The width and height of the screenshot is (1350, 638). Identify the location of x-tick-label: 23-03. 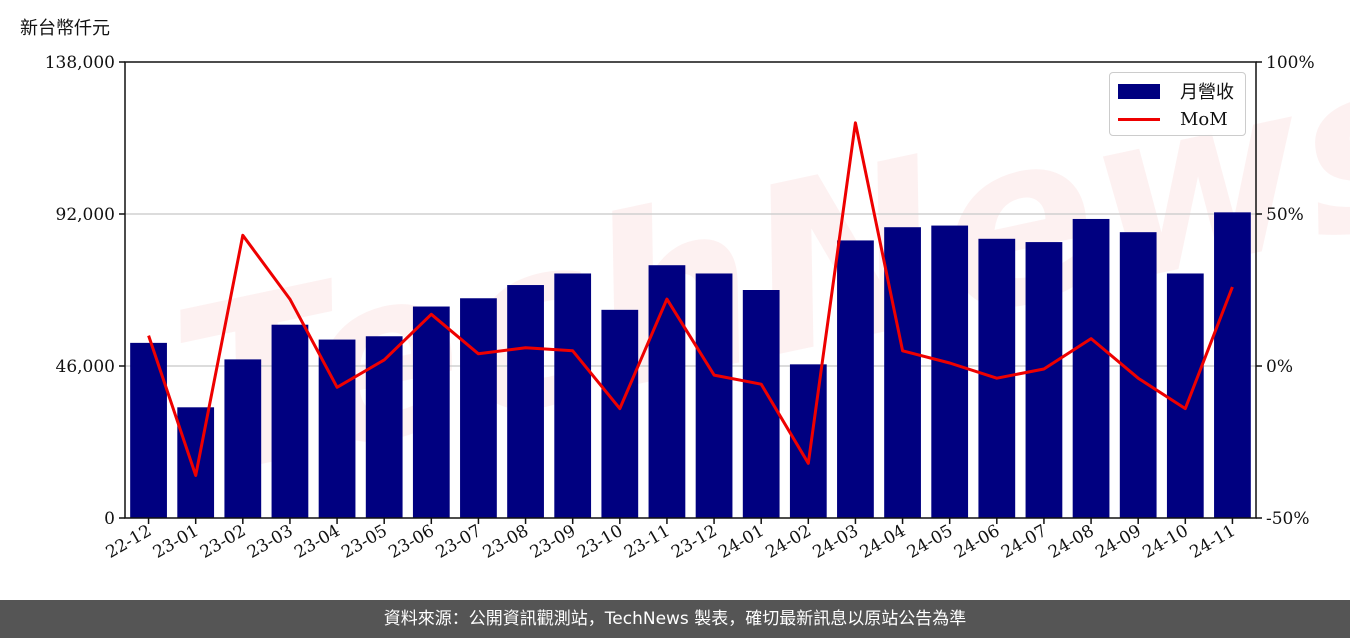
(270, 542).